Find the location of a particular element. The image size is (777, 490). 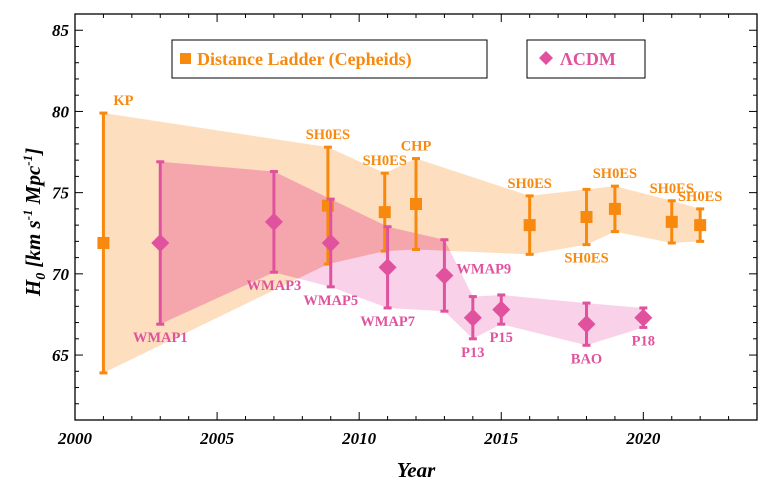

y-tick-label: 75 is located at coordinates (61, 193).